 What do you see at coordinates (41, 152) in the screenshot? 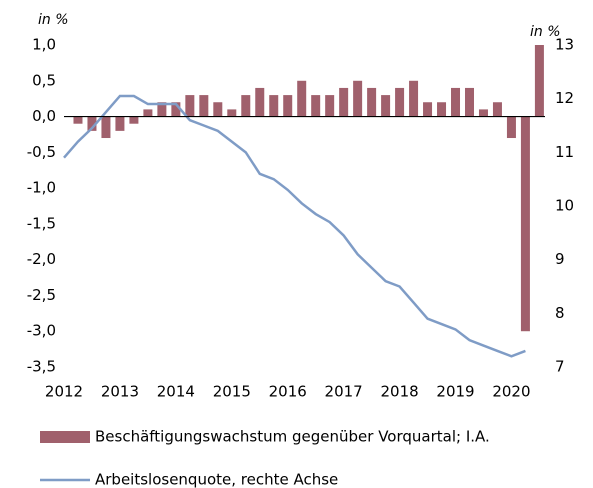
I see `y-tick-label: -0,5` at bounding box center [41, 152].